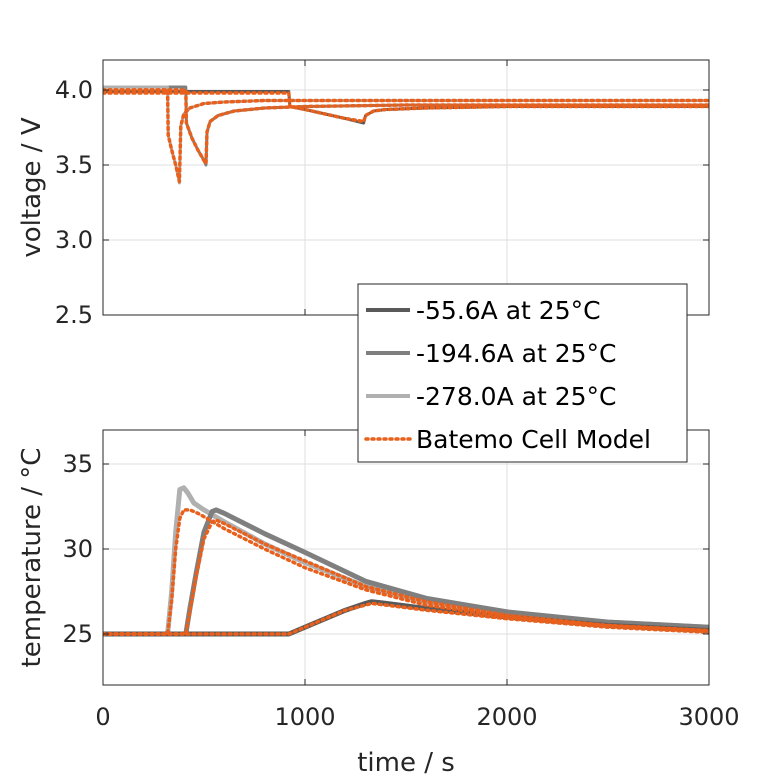  I want to click on y-tick-label: 3.5, so click(74, 165).